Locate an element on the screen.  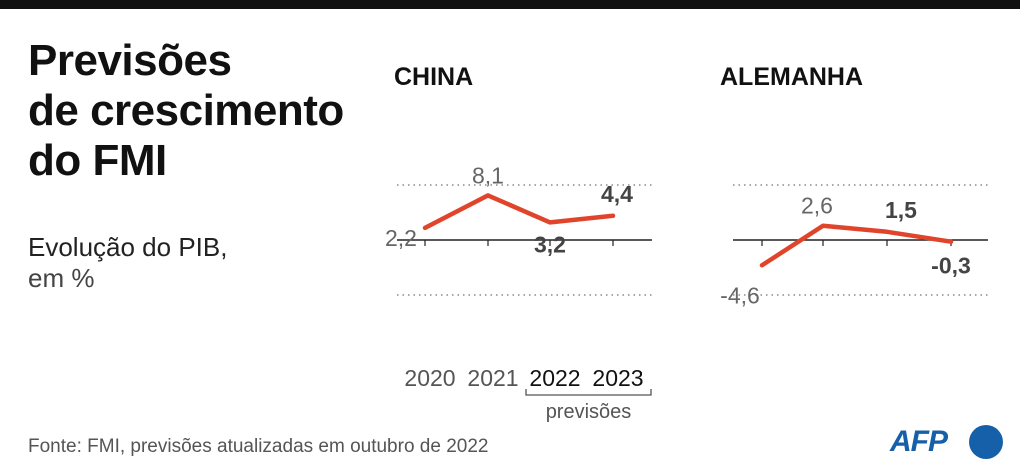
data-label: -4,6 is located at coordinates (740, 295).